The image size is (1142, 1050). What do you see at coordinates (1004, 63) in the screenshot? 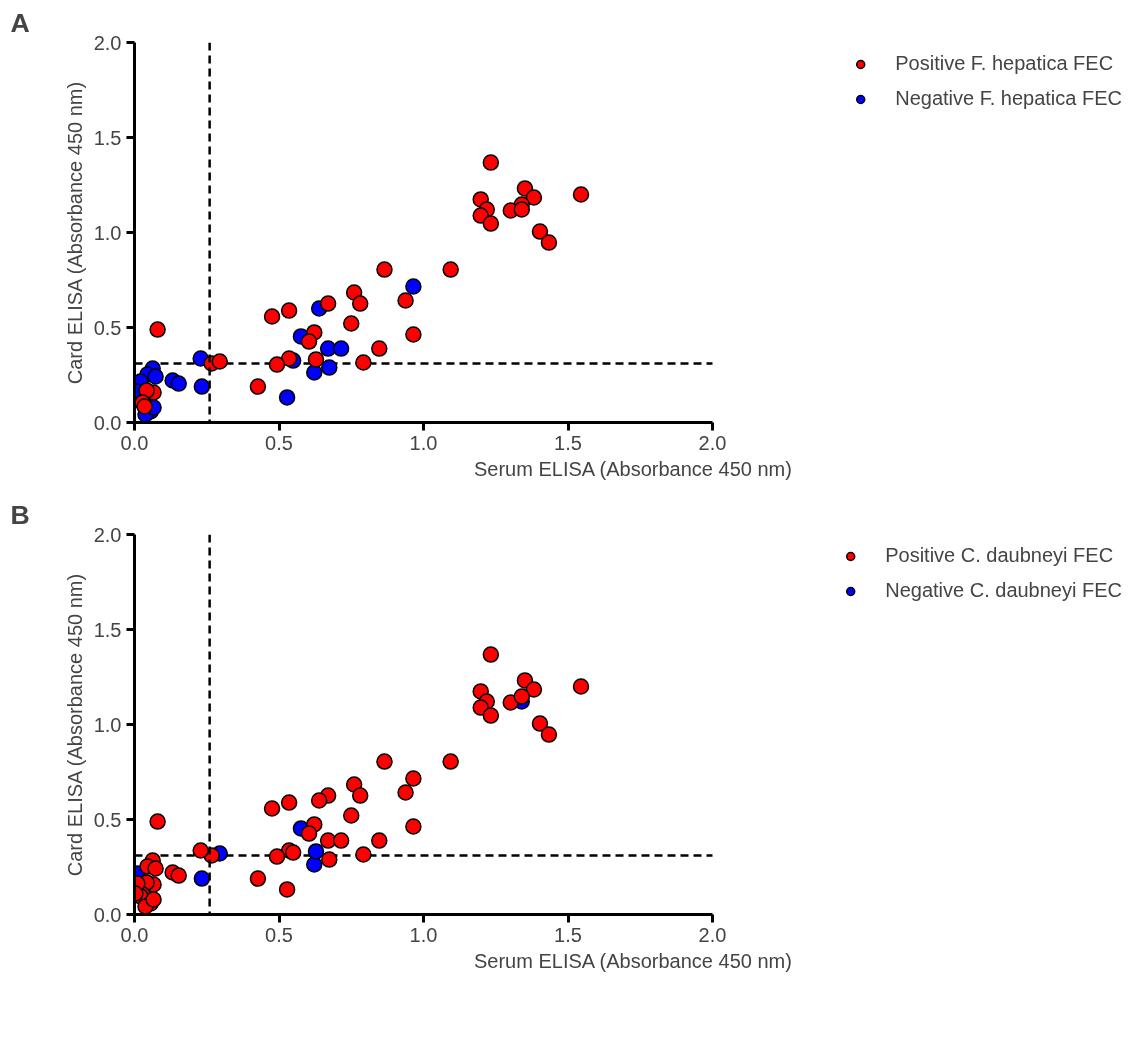
I see `legend-label: Positive F. hepatica FEC` at bounding box center [1004, 63].